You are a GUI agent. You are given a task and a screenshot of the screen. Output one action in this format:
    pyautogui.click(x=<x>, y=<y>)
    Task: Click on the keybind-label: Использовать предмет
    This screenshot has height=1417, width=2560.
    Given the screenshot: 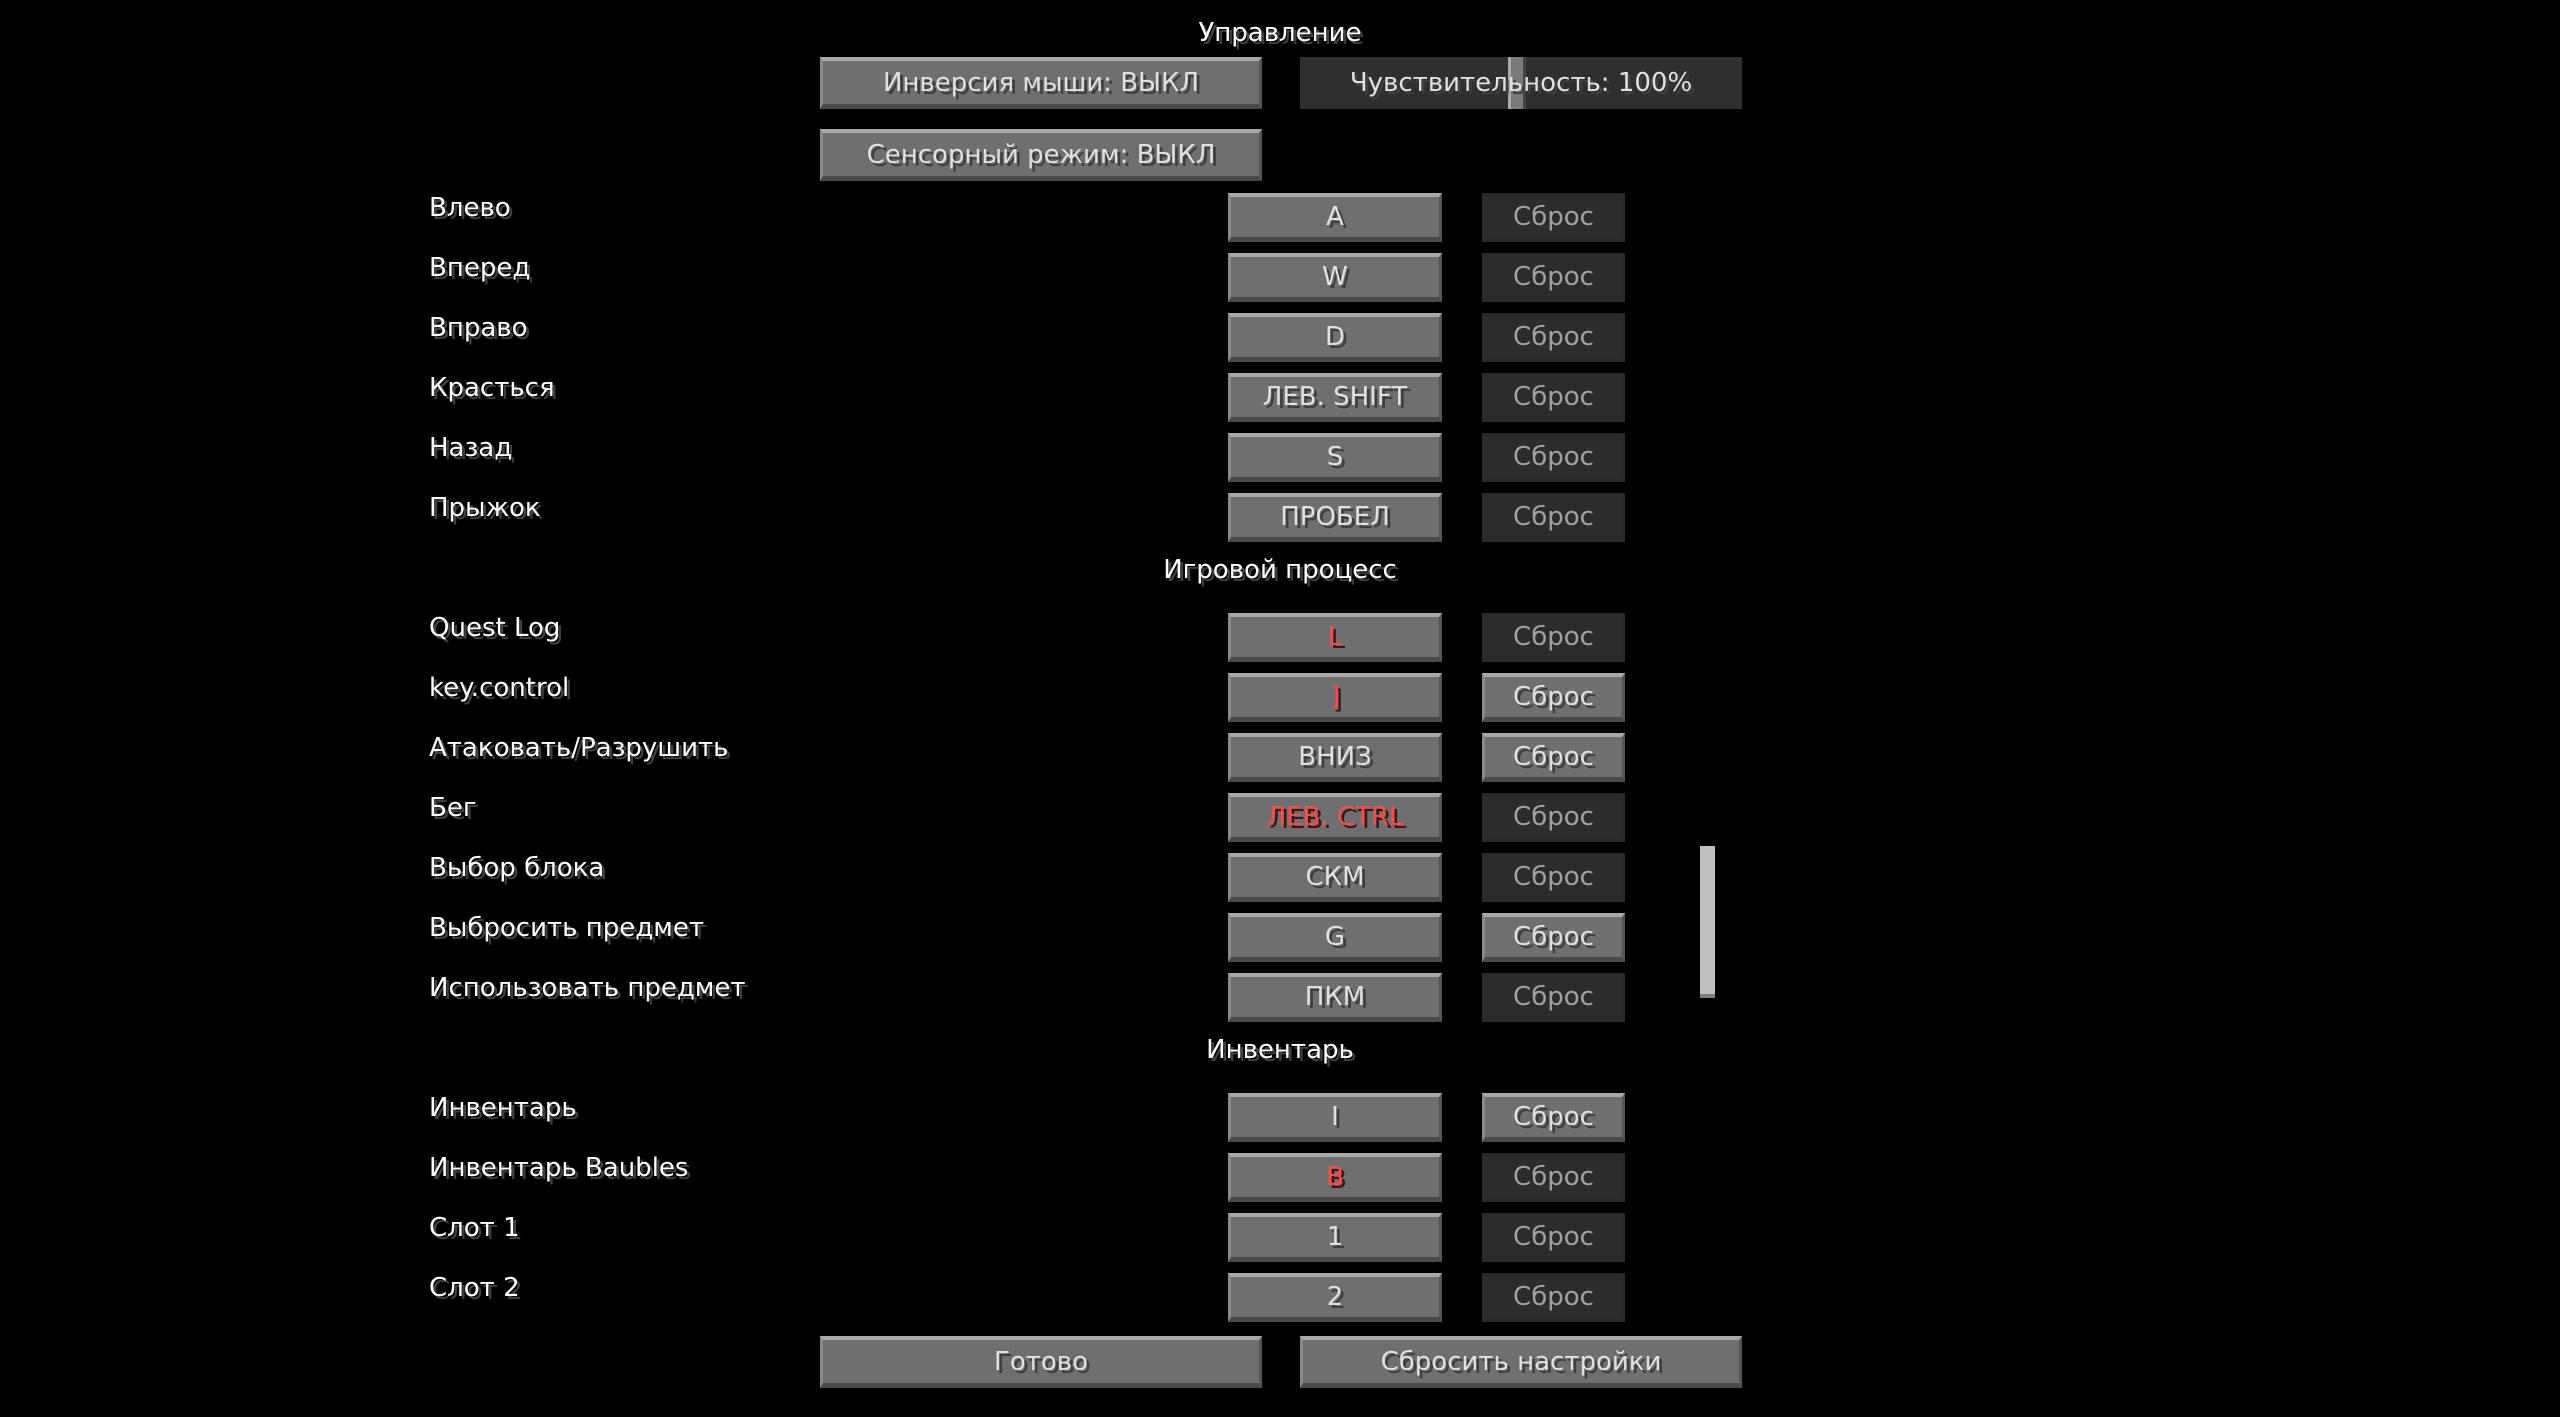 What is the action you would take?
    pyautogui.click(x=587, y=988)
    